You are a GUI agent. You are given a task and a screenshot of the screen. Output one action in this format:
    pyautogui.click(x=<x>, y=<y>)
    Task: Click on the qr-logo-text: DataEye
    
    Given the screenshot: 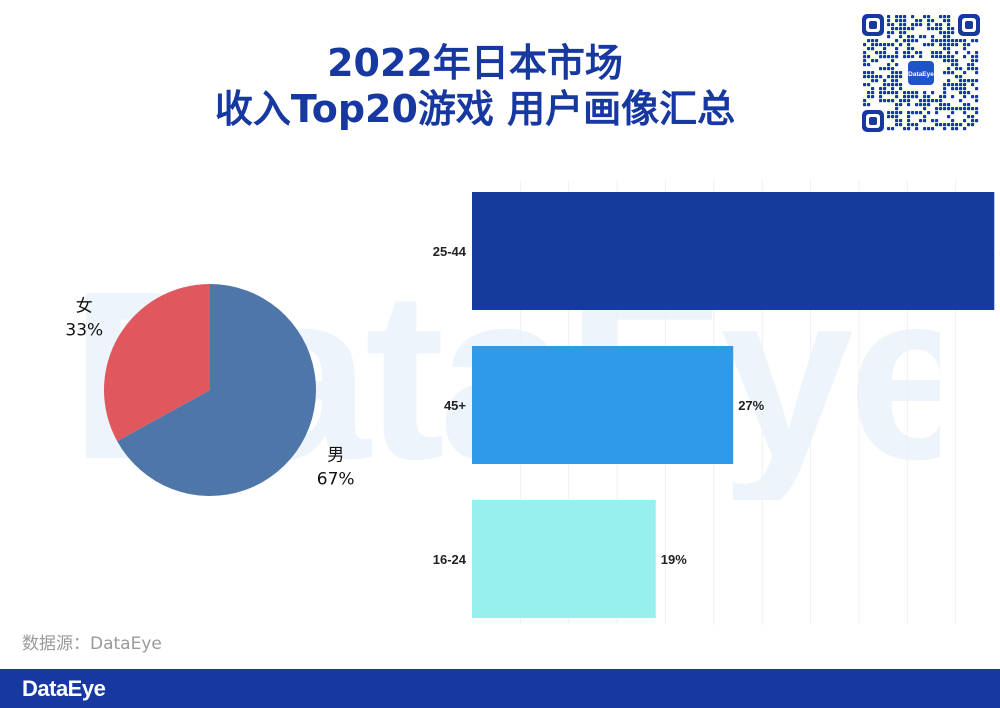 What is the action you would take?
    pyautogui.click(x=921, y=74)
    